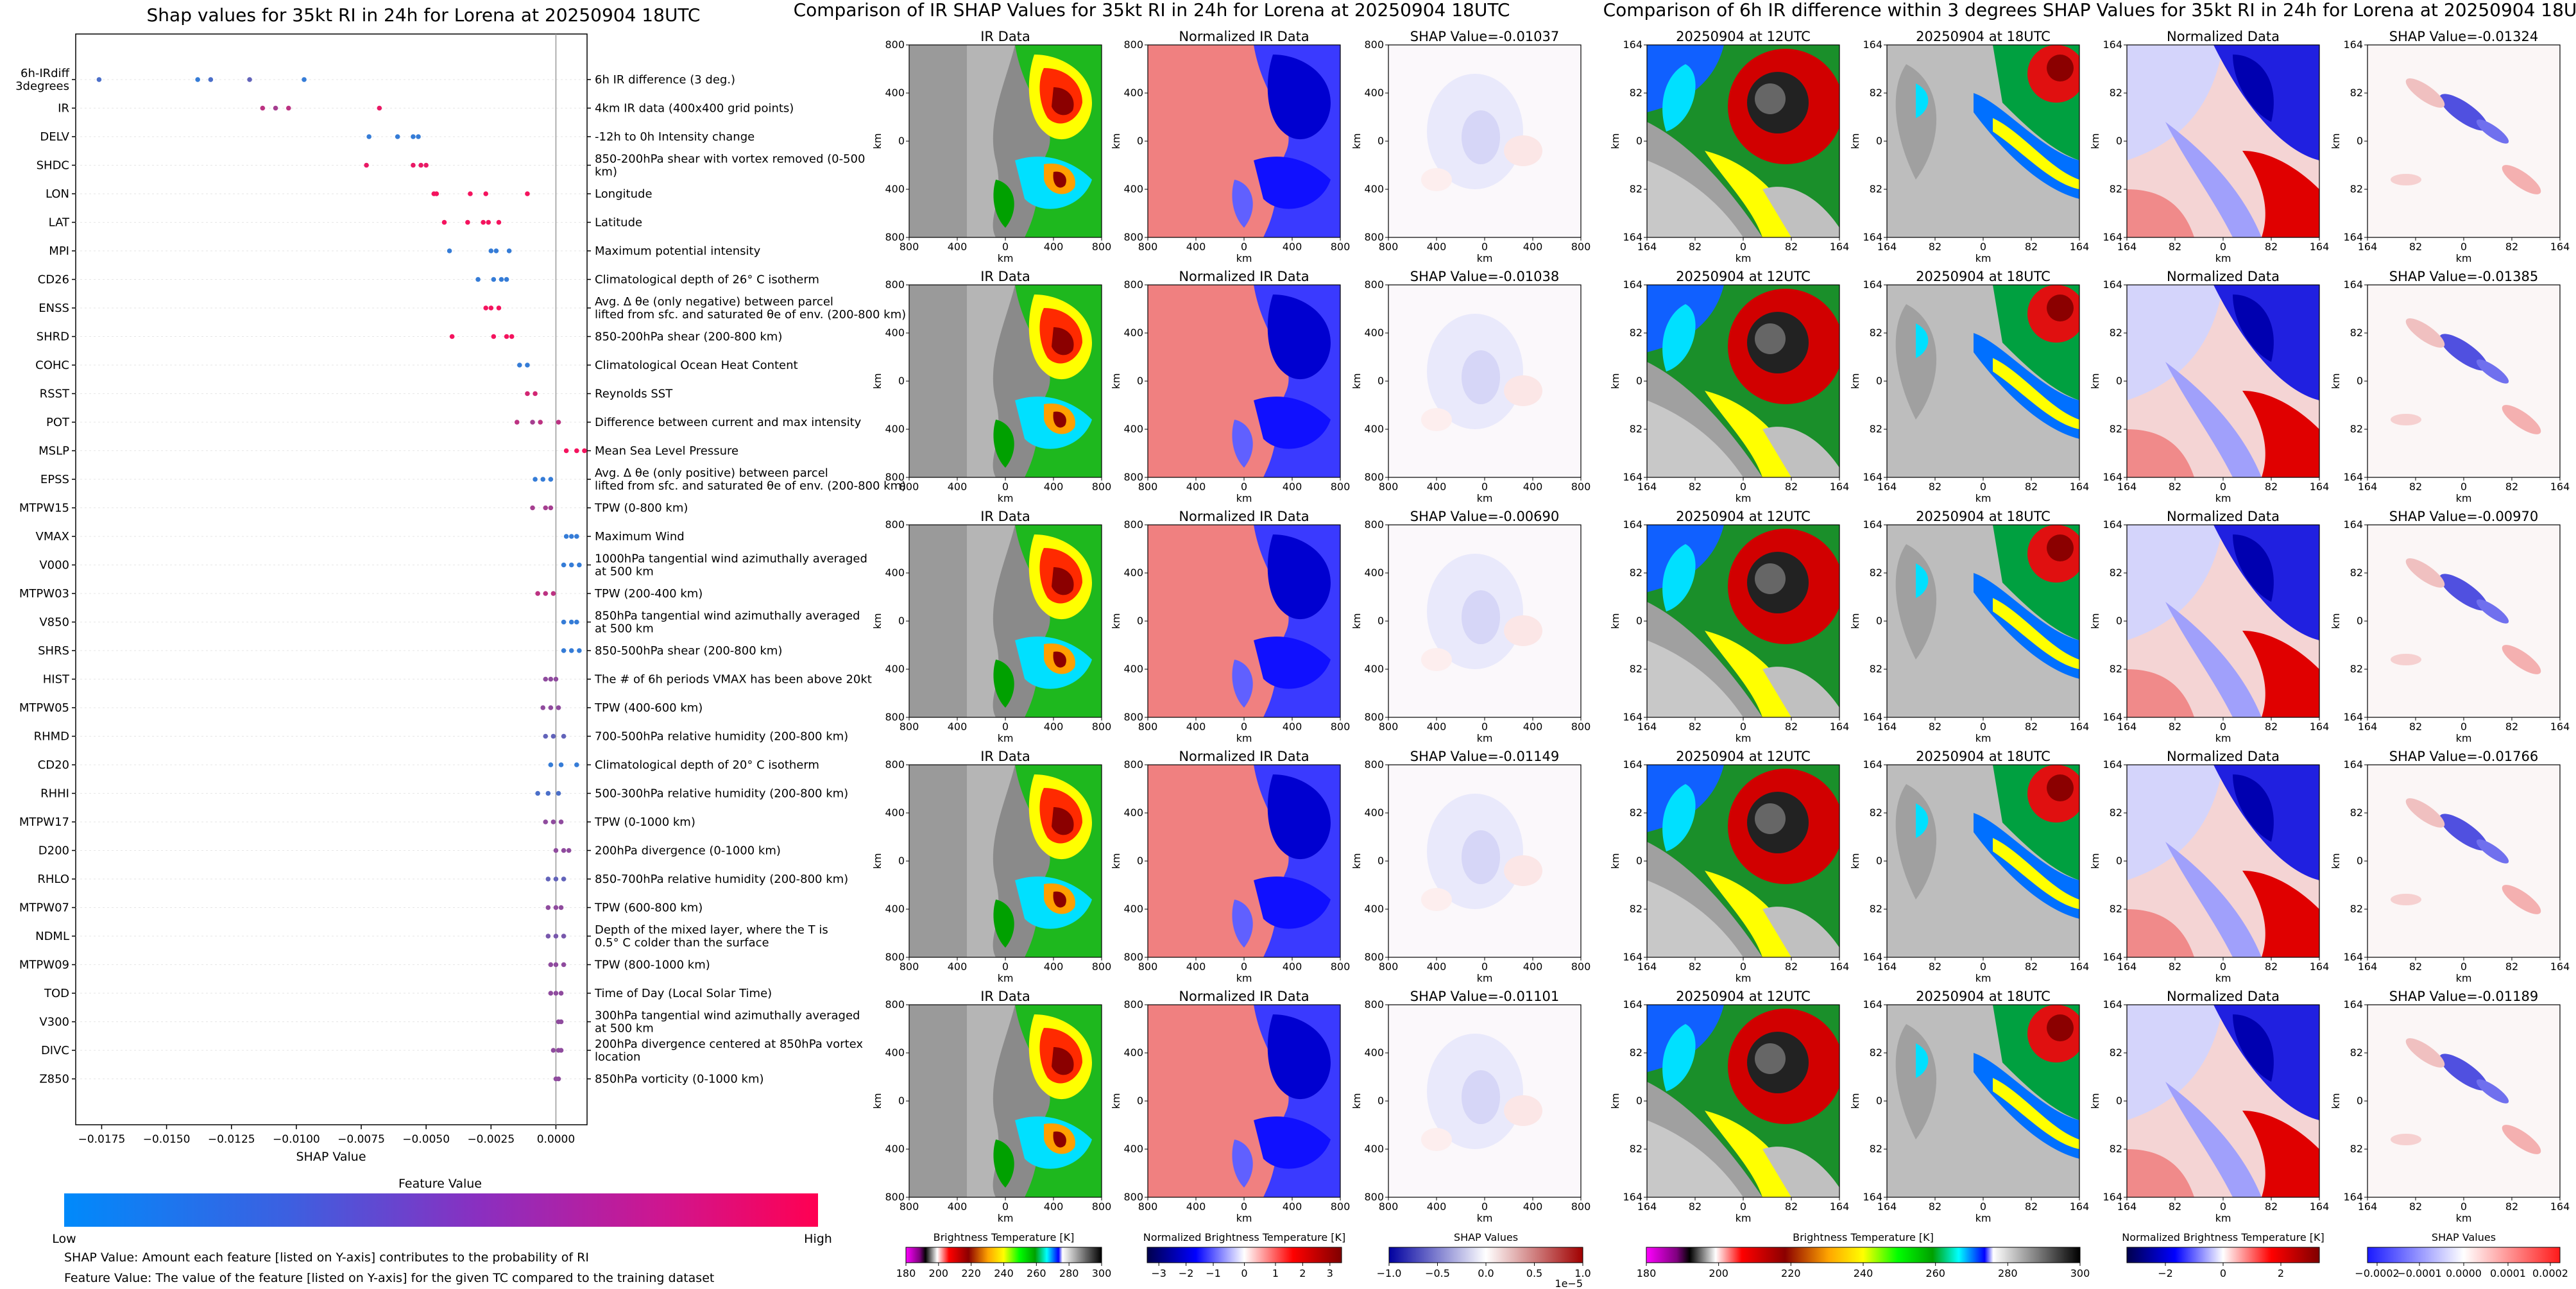 This screenshot has height=1289, width=2576. I want to click on feature-name: MTPW05, so click(44, 708).